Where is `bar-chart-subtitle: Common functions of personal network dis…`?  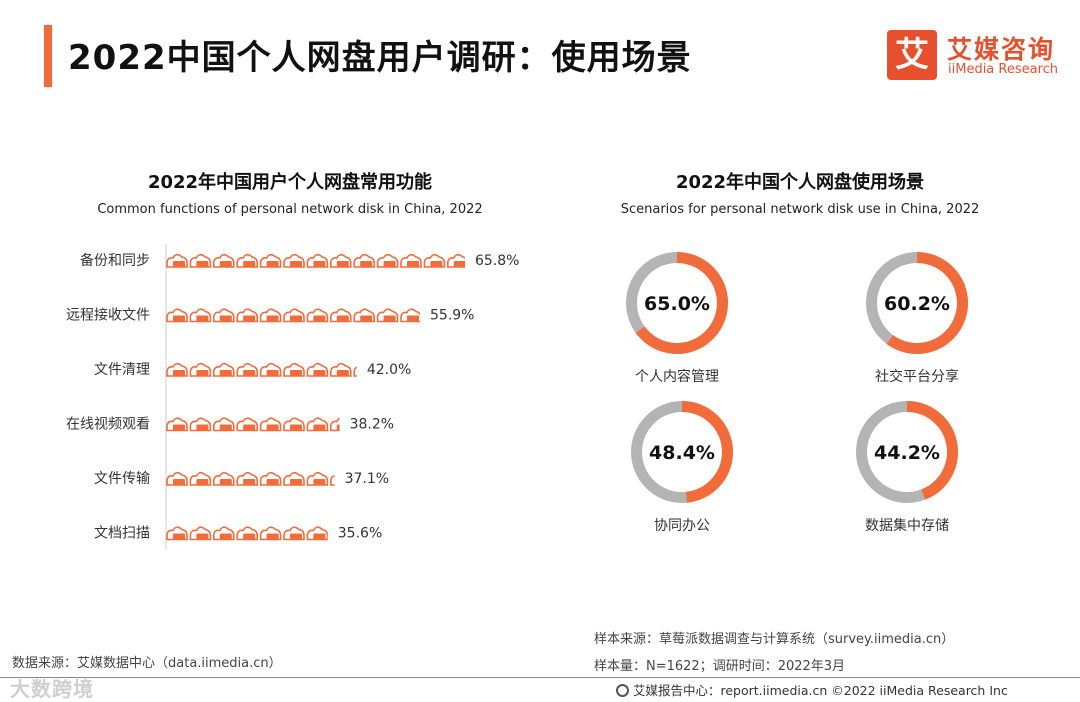
bar-chart-subtitle: Common functions of personal network dis… is located at coordinates (290, 209).